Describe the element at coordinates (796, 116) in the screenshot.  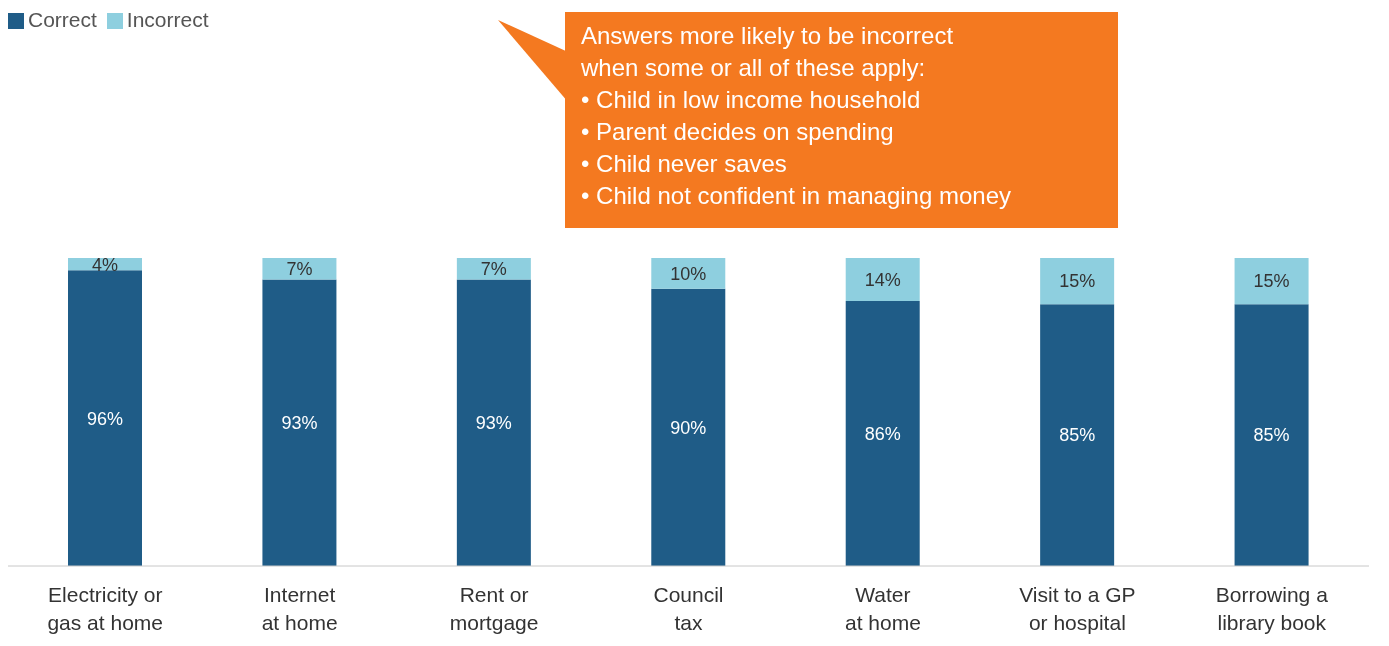
I see `text: Answers more likely to be incorrect when some or all of these apply: • Child in low income household • Parent decides on spending • Child never saves • Child not confident in managing money` at that location.